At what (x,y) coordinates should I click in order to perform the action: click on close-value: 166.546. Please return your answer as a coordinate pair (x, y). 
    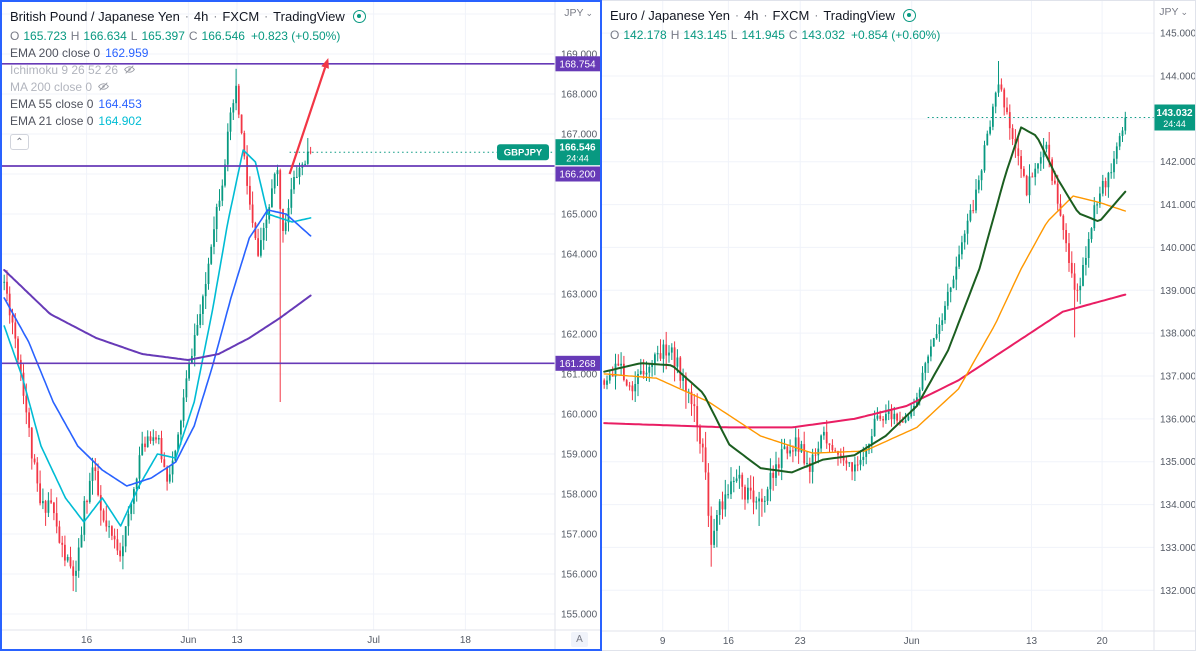
    Looking at the image, I should click on (223, 36).